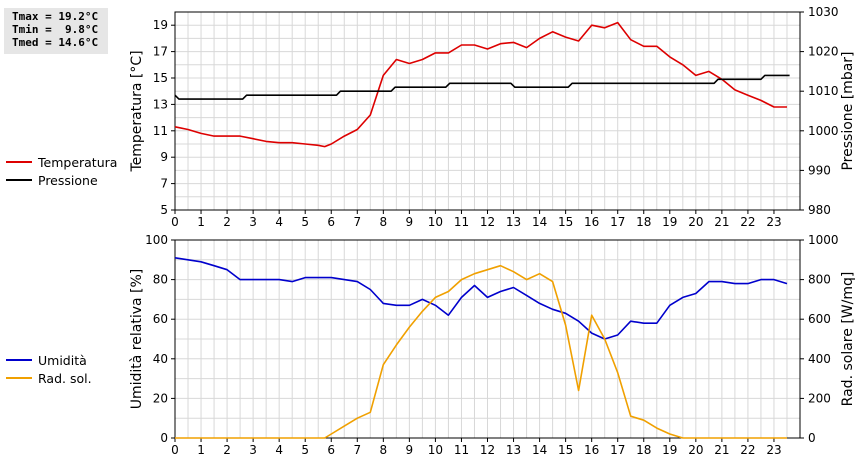  Describe the element at coordinates (160, 52) in the screenshot. I see `y-tick-label-left: 17` at that location.